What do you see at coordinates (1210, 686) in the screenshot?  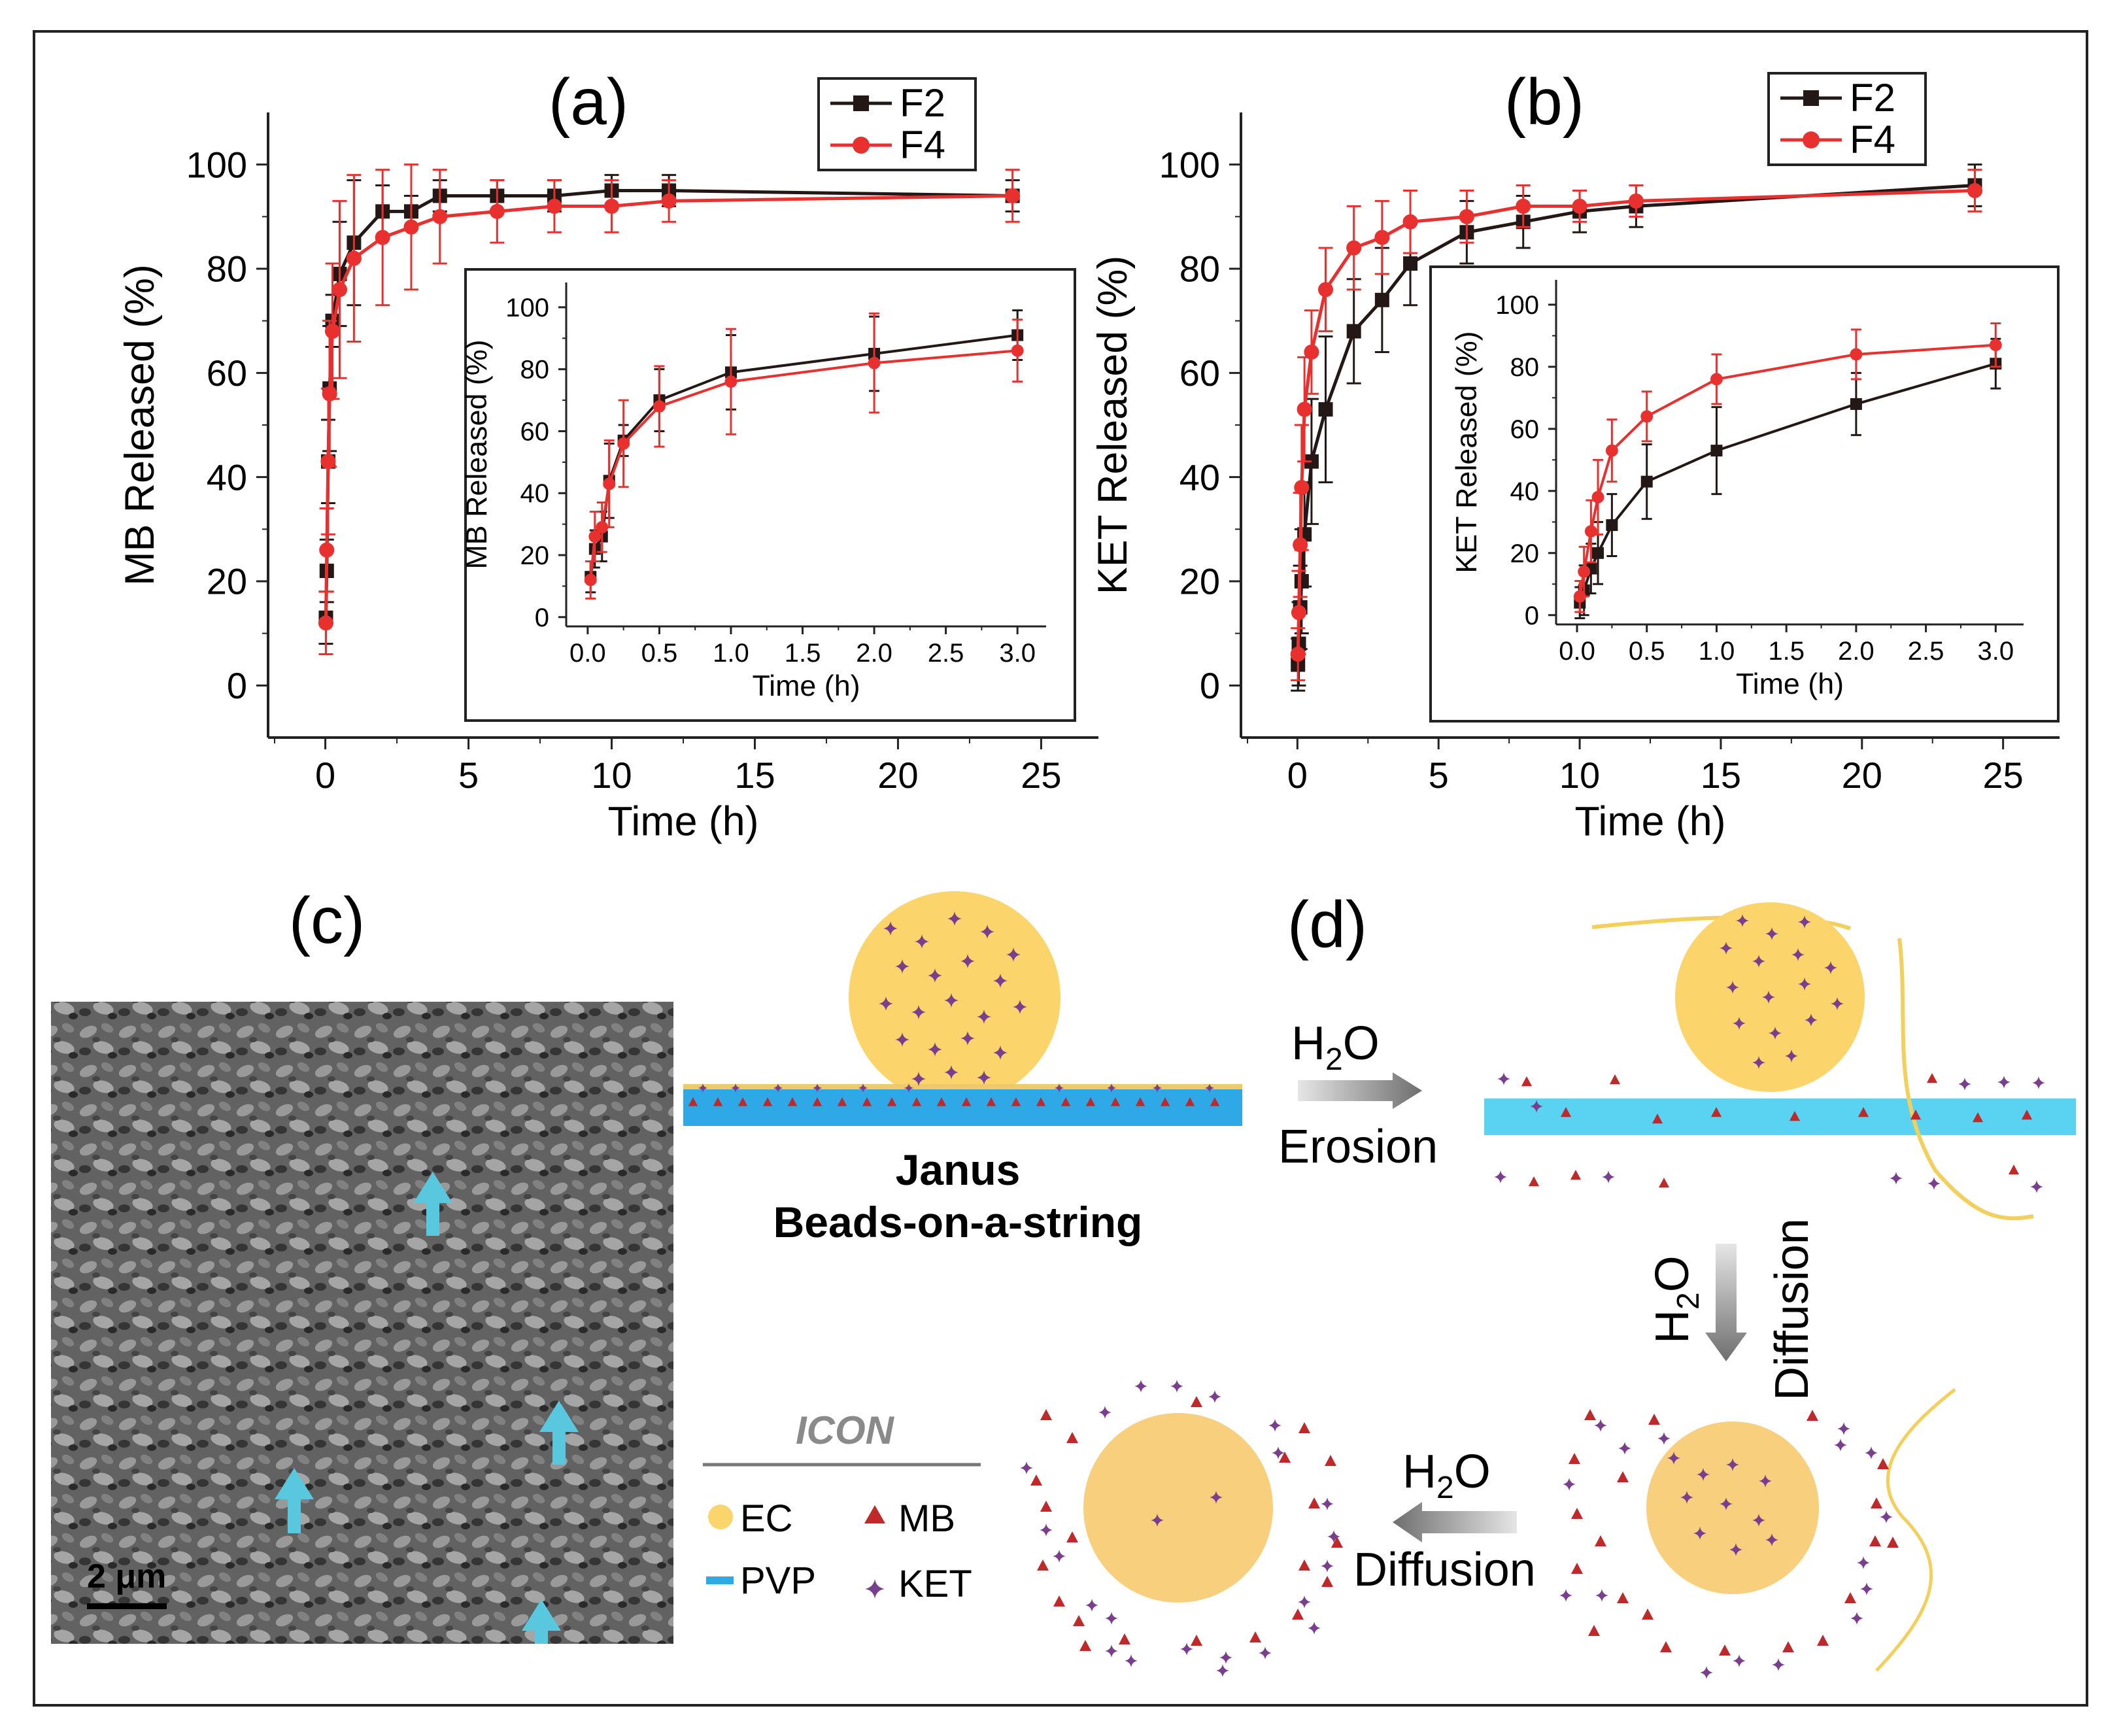 I see `y-tick-label: 0` at bounding box center [1210, 686].